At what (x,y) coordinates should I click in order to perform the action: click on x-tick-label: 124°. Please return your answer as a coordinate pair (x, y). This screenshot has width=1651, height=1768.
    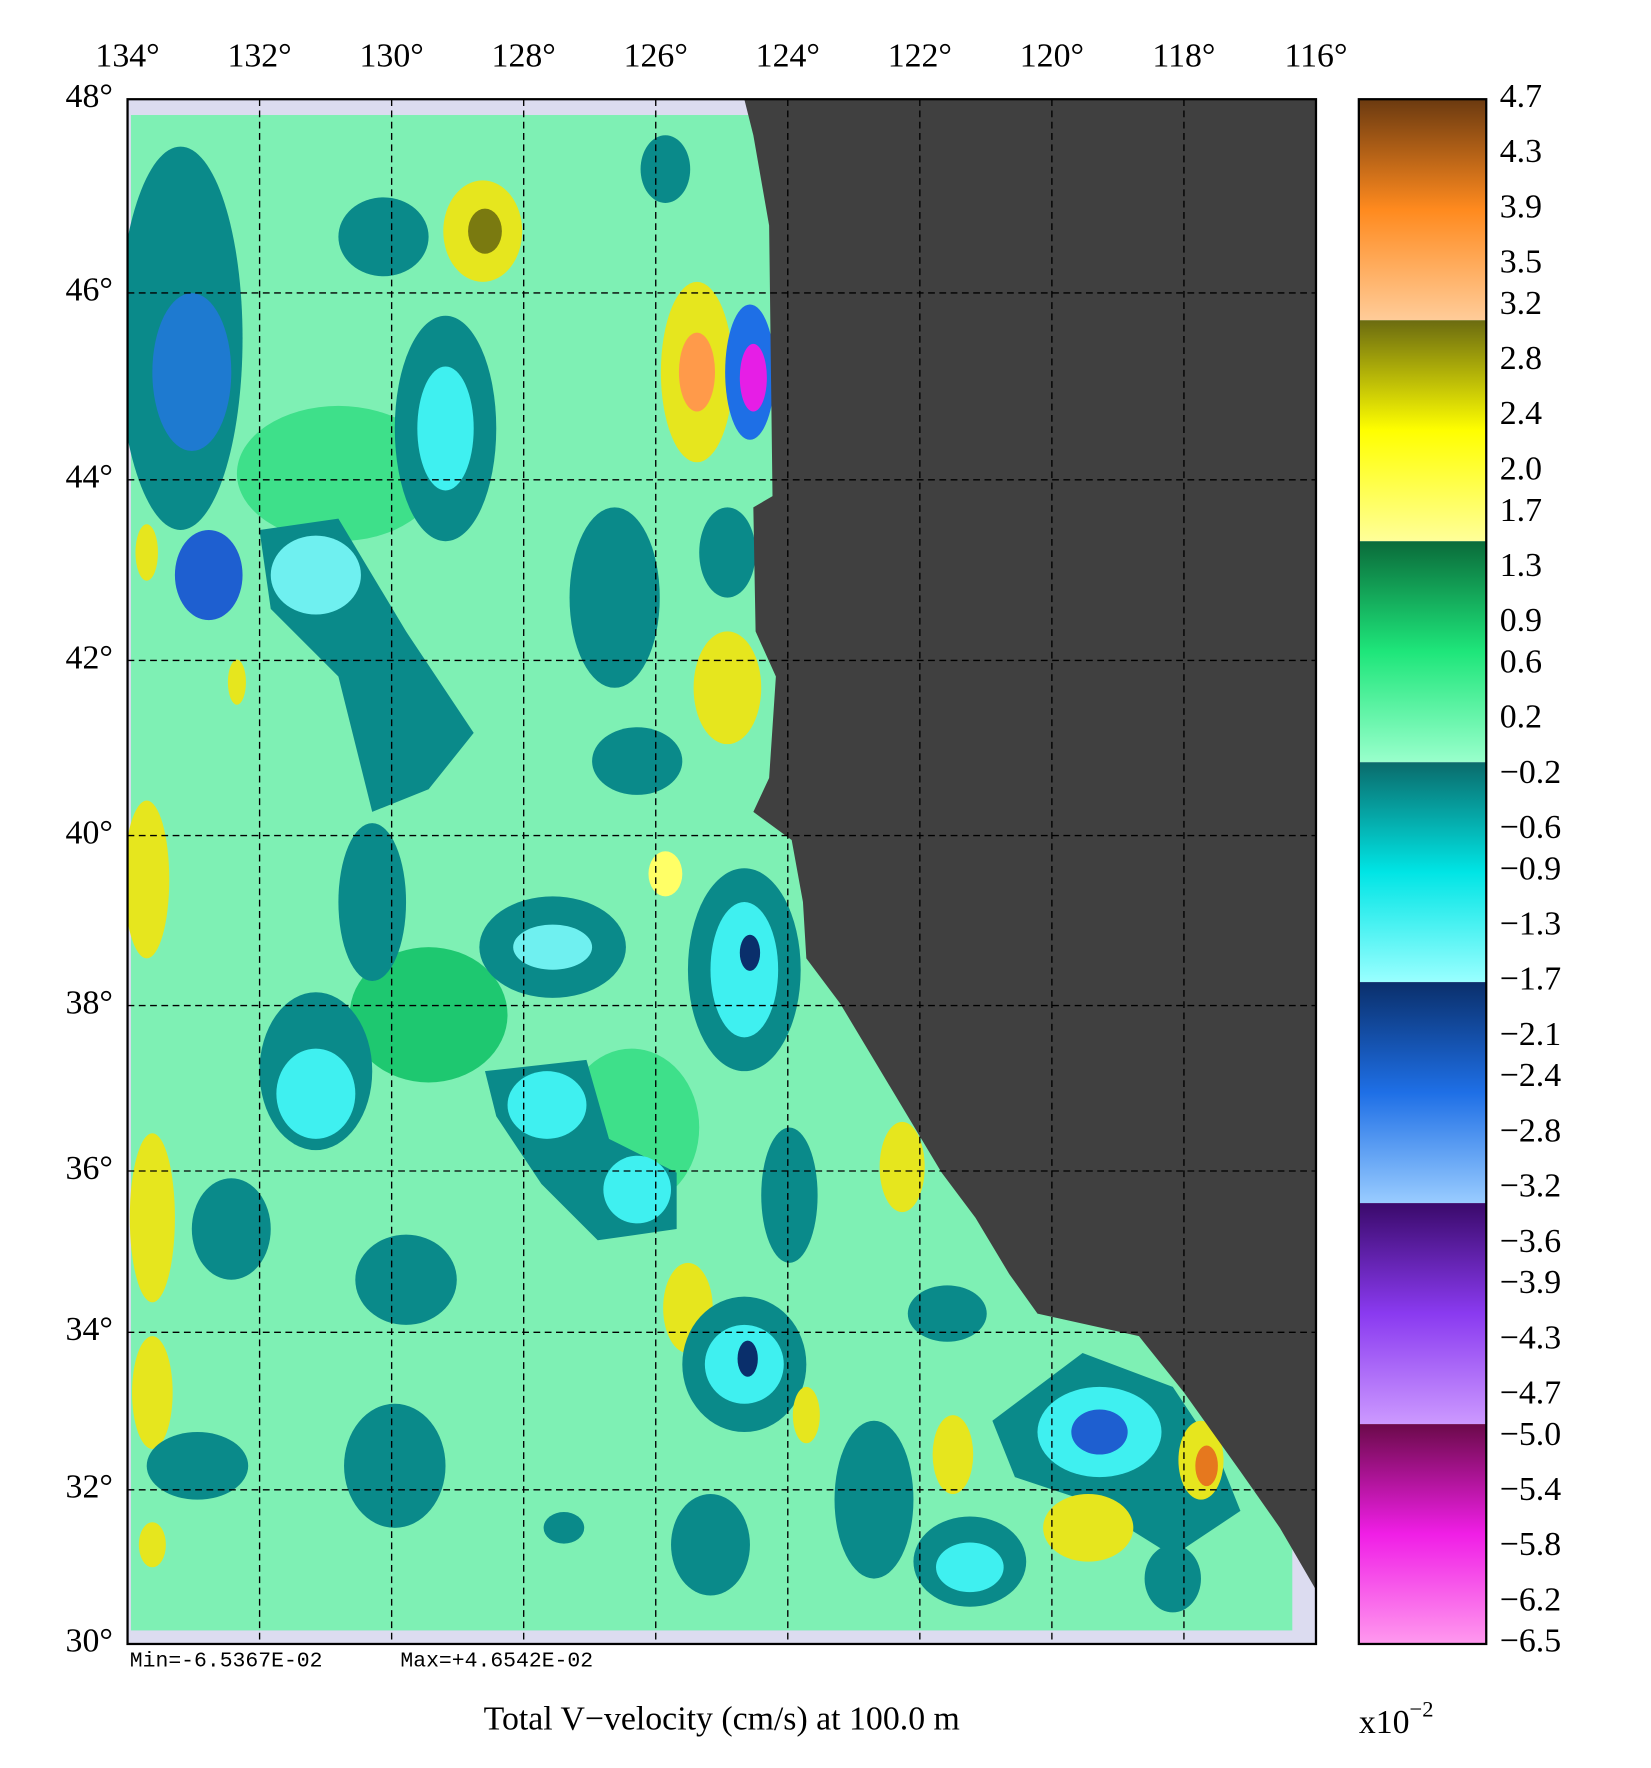
    Looking at the image, I should click on (788, 55).